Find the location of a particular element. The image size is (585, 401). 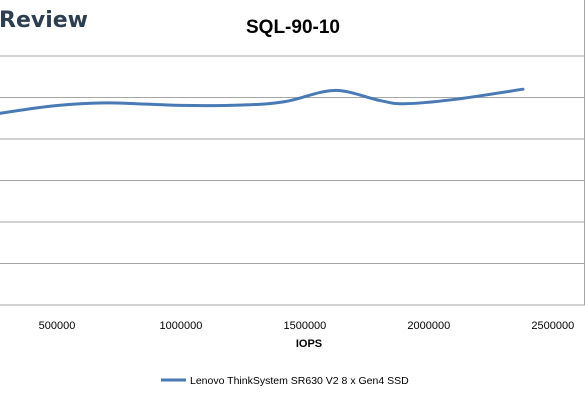

series-line is located at coordinates (262, 101).